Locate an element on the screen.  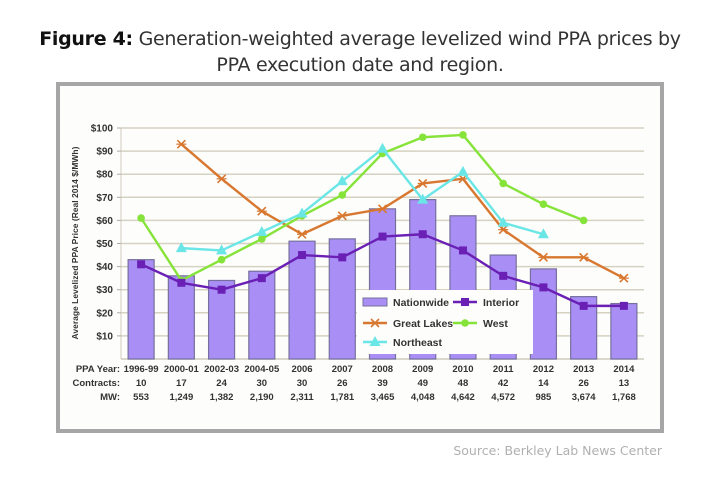
contracts-cell: 10 is located at coordinates (141, 383).